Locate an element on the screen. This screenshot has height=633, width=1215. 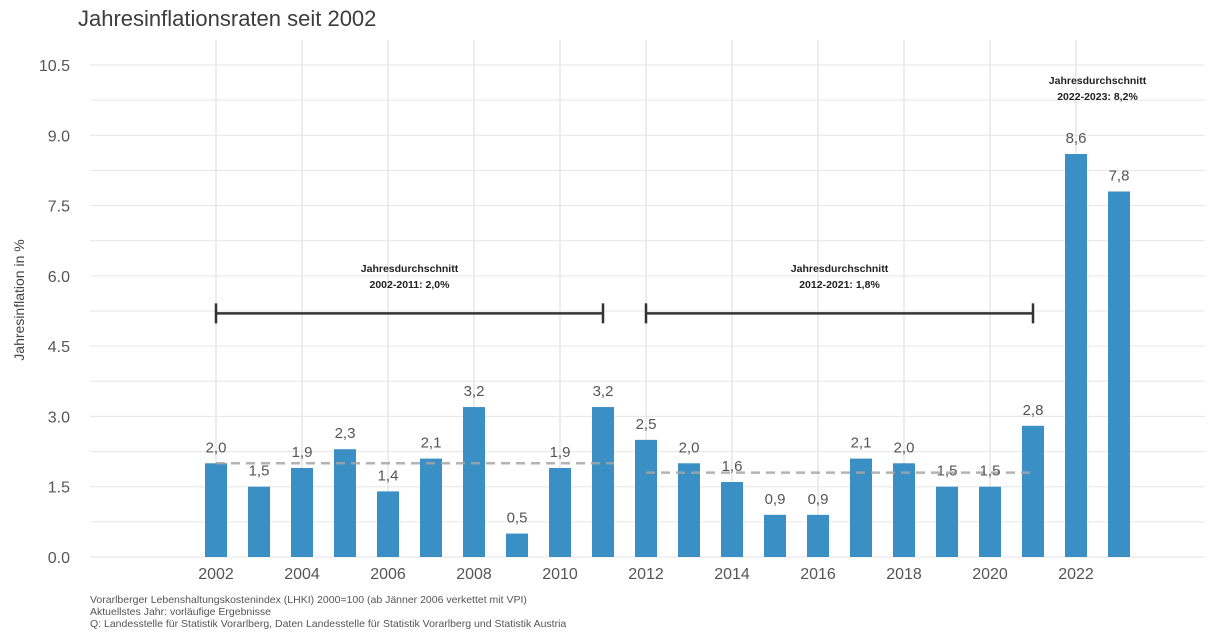
bar-2006 is located at coordinates (388, 524).